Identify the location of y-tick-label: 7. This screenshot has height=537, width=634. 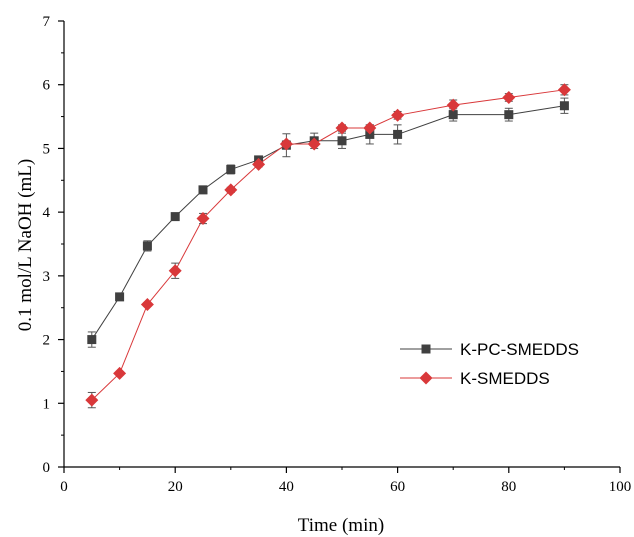
(47, 22).